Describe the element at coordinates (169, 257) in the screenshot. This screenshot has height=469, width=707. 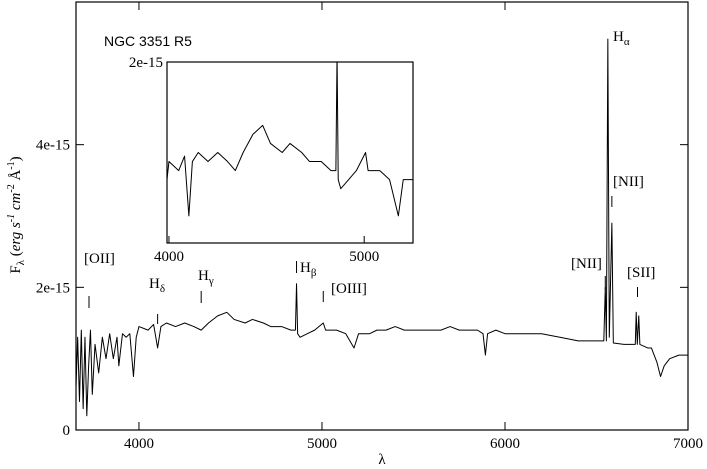
I see `inset-x-tick-label: 4000` at that location.